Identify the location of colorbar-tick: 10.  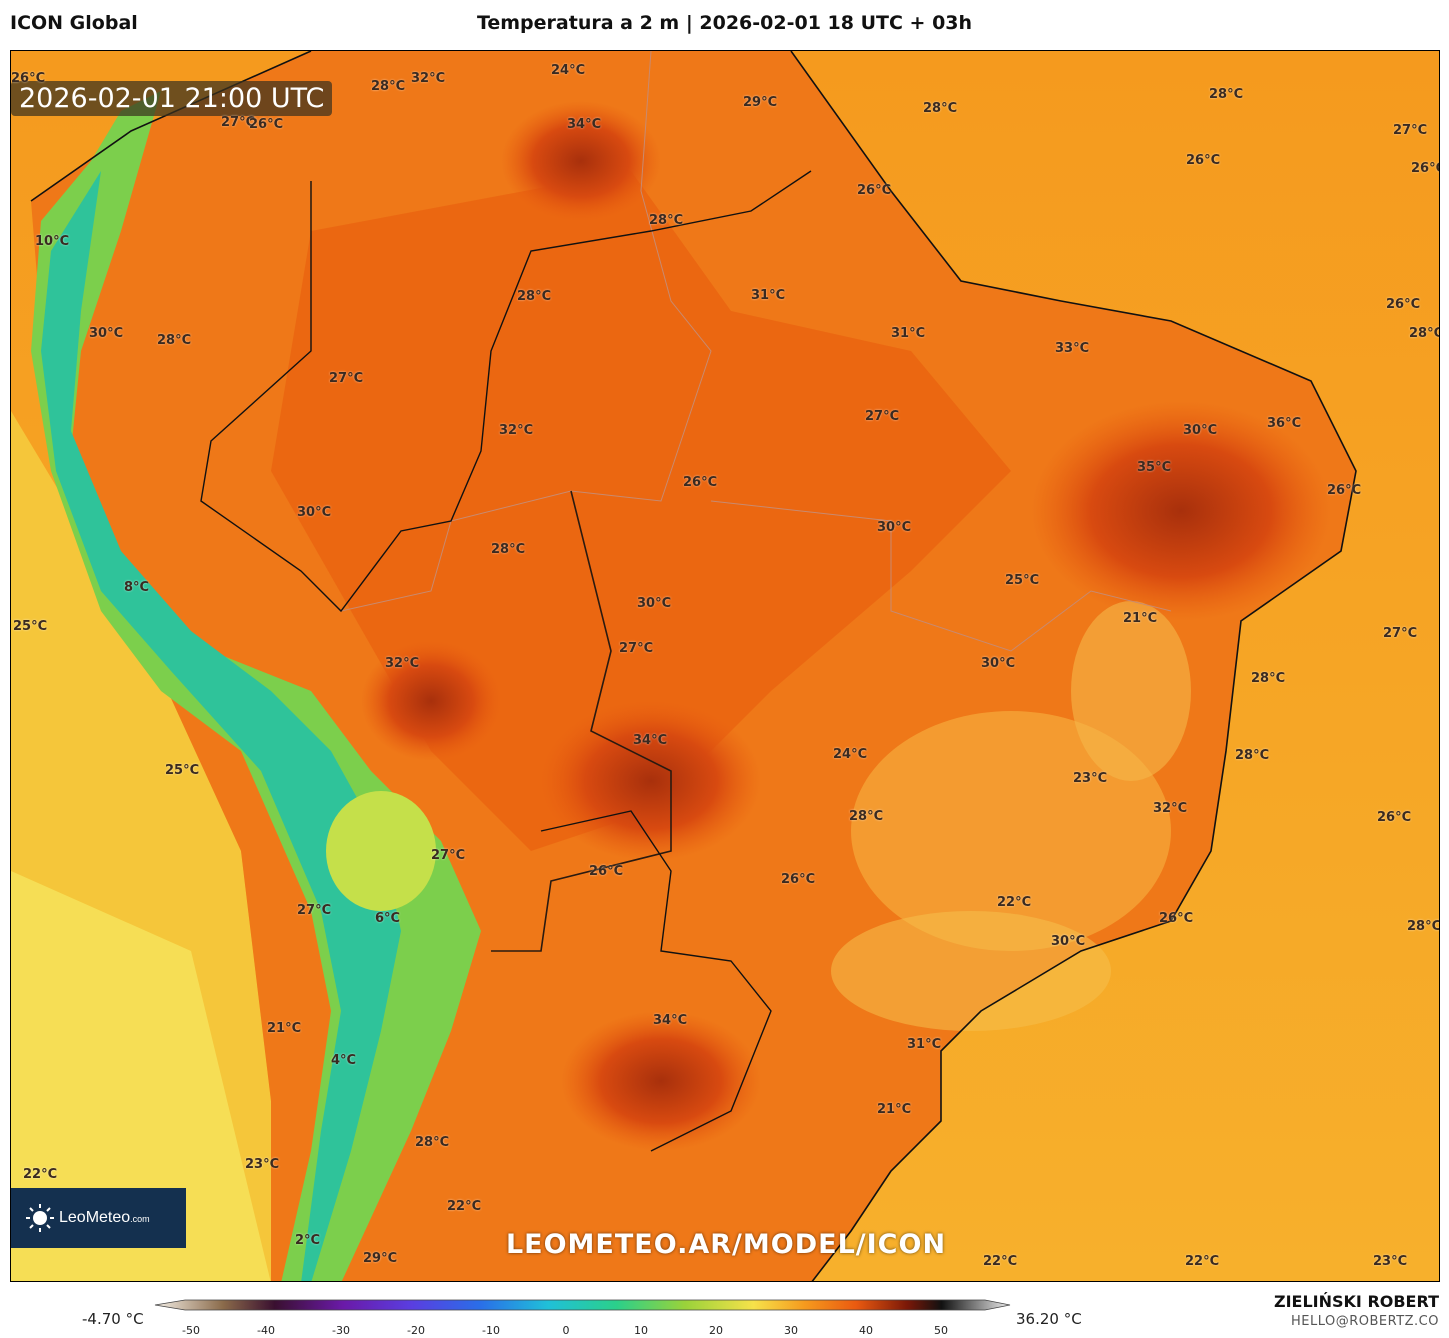
(641, 1330).